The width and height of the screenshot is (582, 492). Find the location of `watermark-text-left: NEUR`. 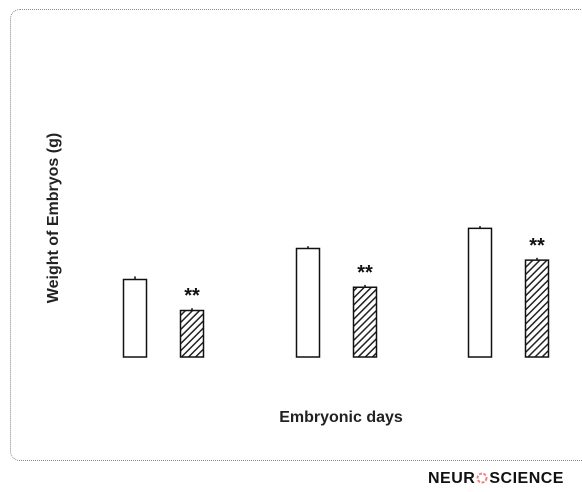

watermark-text-left: NEUR is located at coordinates (452, 478).